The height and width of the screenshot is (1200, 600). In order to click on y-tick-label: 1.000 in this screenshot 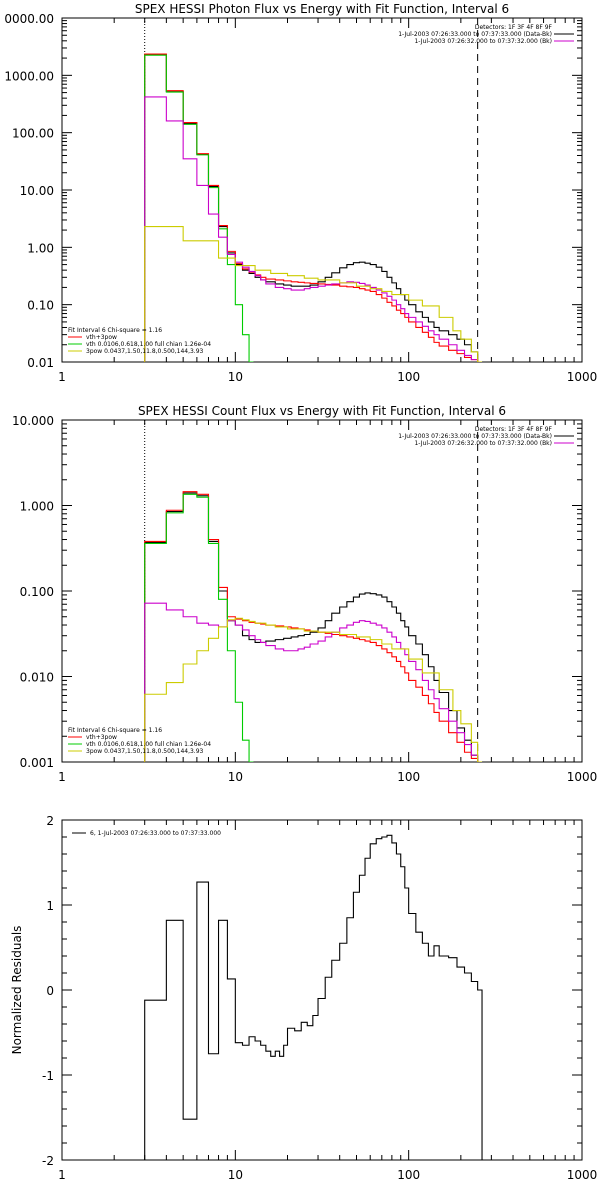, I will do `click(37, 507)`.